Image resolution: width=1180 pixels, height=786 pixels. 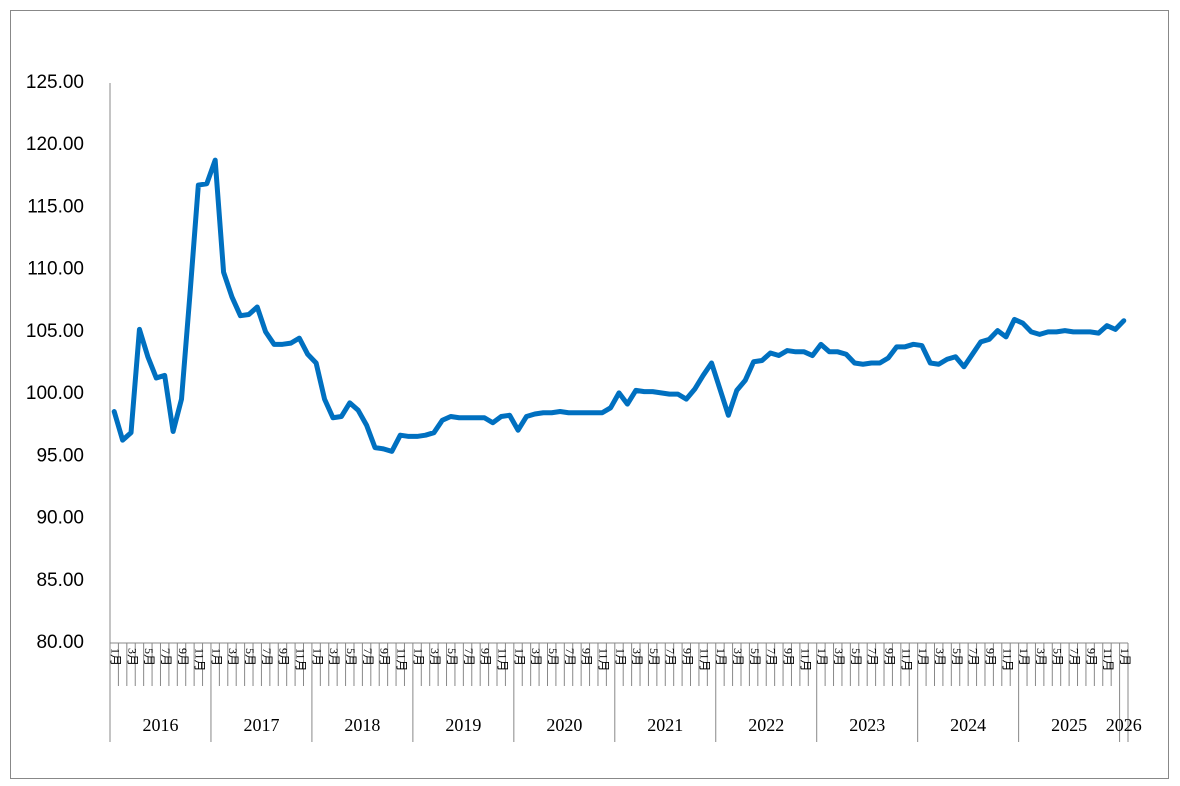 What do you see at coordinates (968, 725) in the screenshot?
I see `year-label: 2024` at bounding box center [968, 725].